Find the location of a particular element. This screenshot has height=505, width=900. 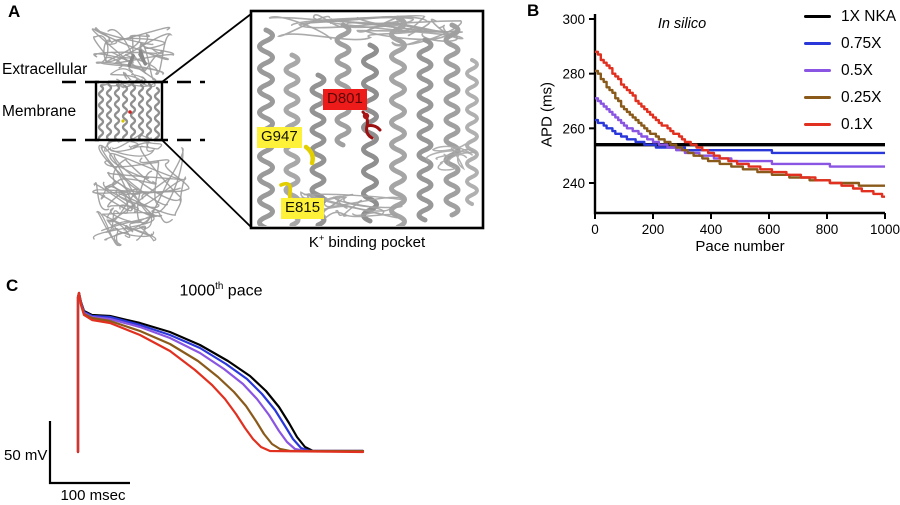

y-axis-label: APD (ms) is located at coordinates (547, 114).